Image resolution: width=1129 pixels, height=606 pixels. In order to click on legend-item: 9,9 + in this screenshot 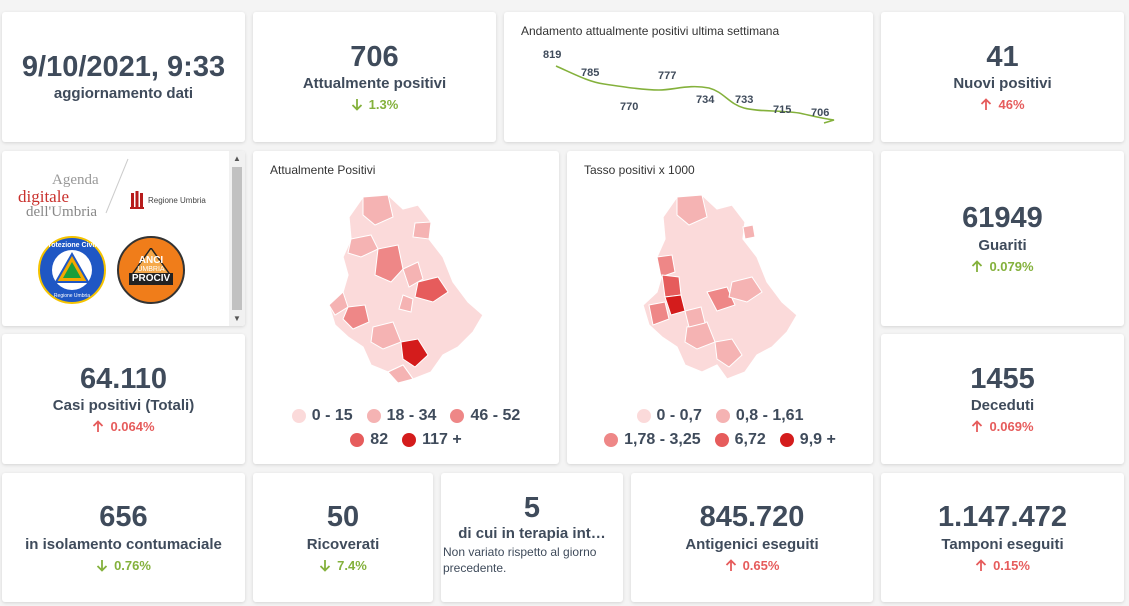, I will do `click(807, 440)`.